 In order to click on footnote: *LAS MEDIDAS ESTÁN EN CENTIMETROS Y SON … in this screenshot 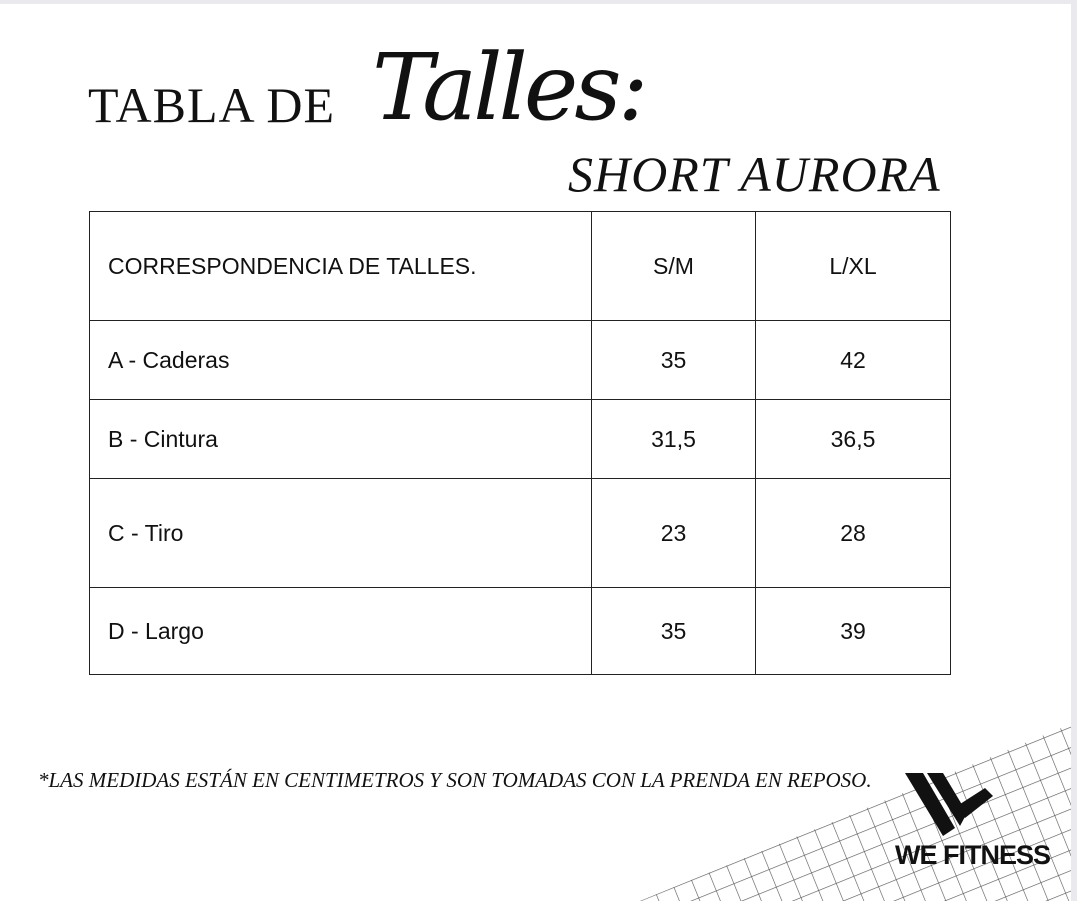, I will do `click(455, 780)`.